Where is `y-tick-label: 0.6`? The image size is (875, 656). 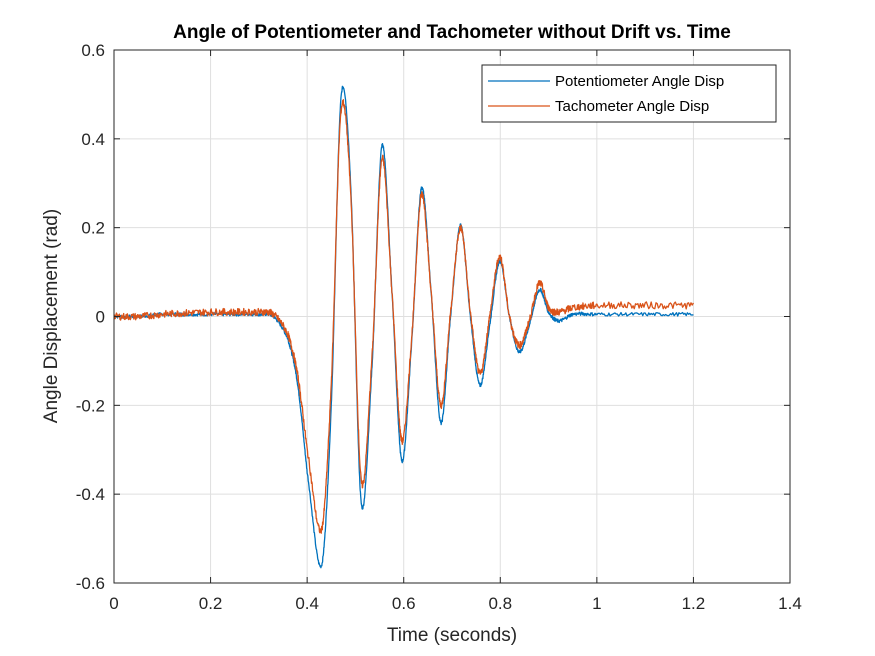 y-tick-label: 0.6 is located at coordinates (93, 50).